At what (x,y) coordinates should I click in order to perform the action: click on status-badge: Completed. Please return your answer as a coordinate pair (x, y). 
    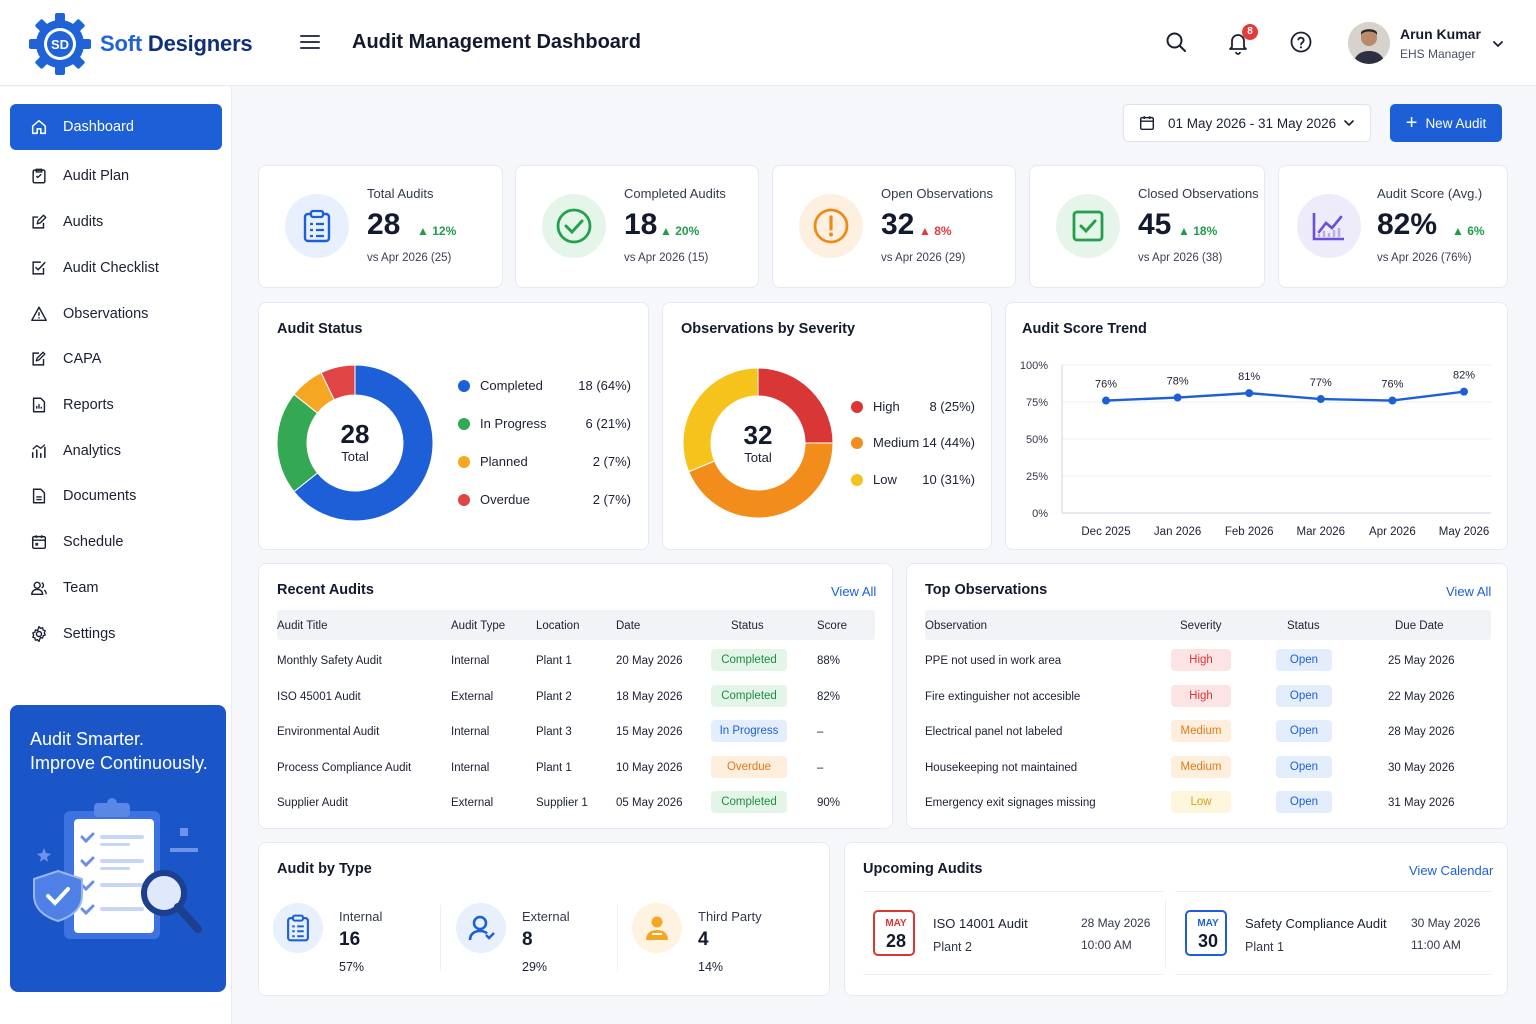
    Looking at the image, I should click on (749, 660).